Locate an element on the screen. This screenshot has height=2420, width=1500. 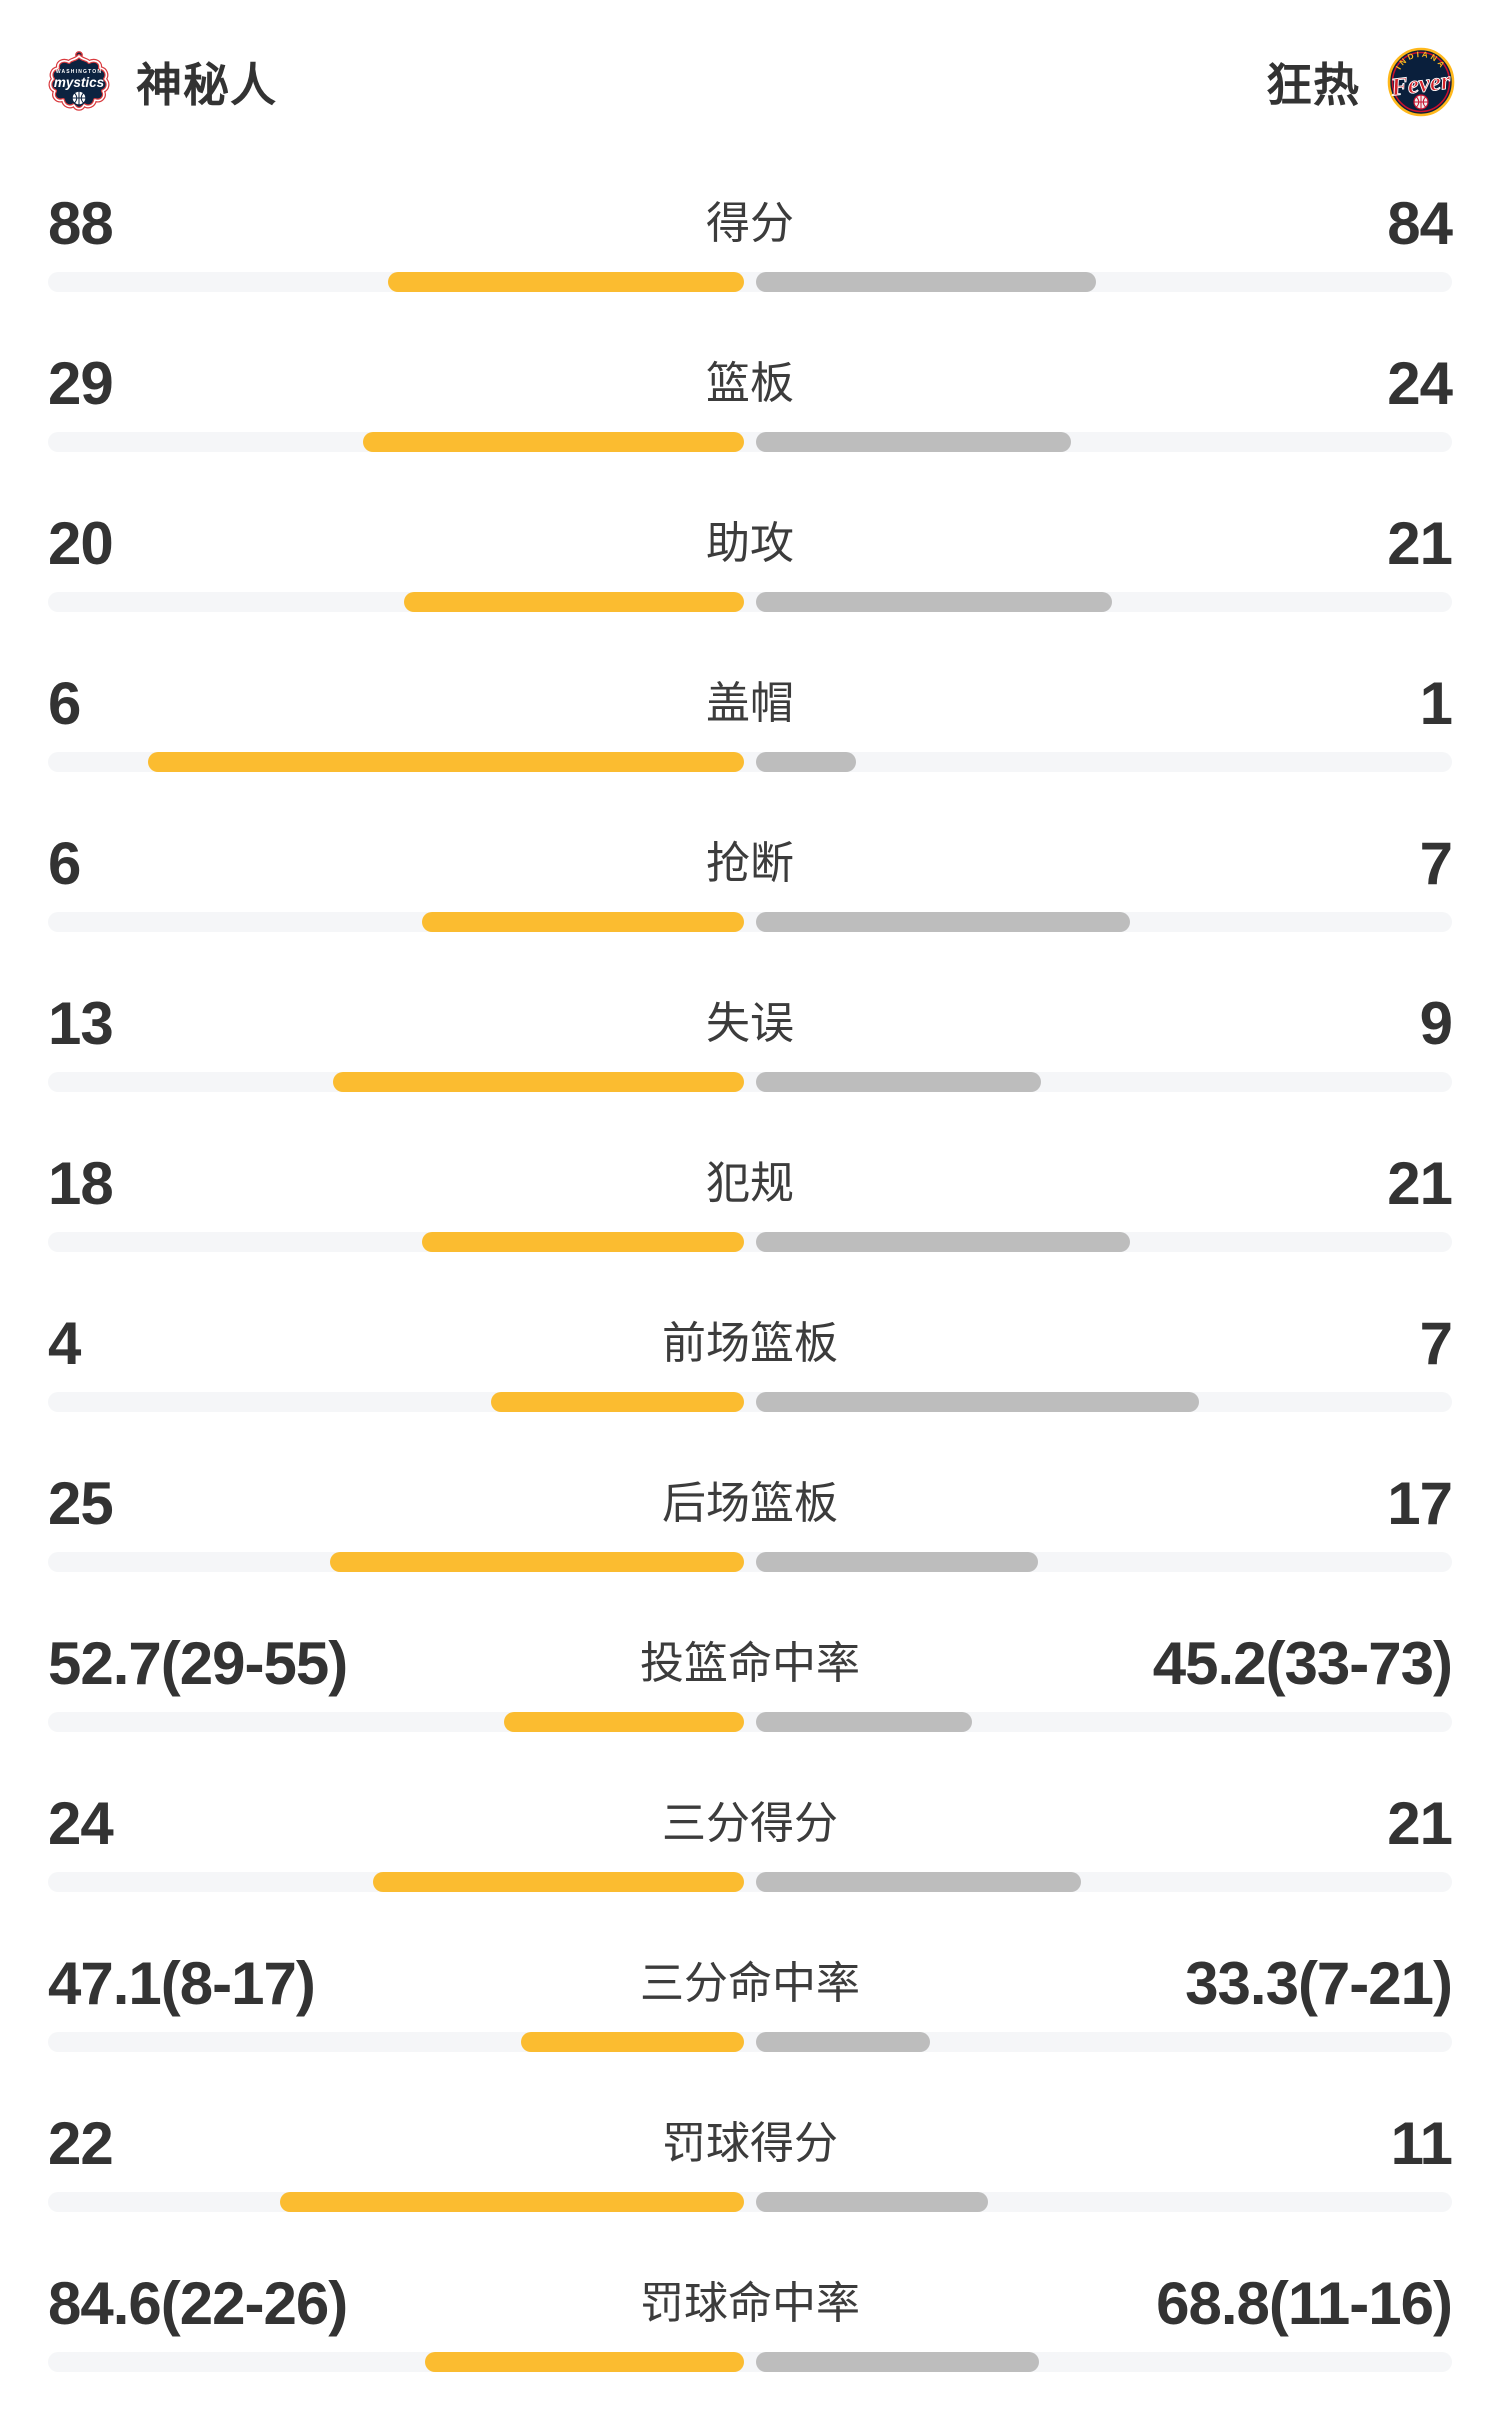
stat-row: 18 犯规 21 is located at coordinates (750, 1220).